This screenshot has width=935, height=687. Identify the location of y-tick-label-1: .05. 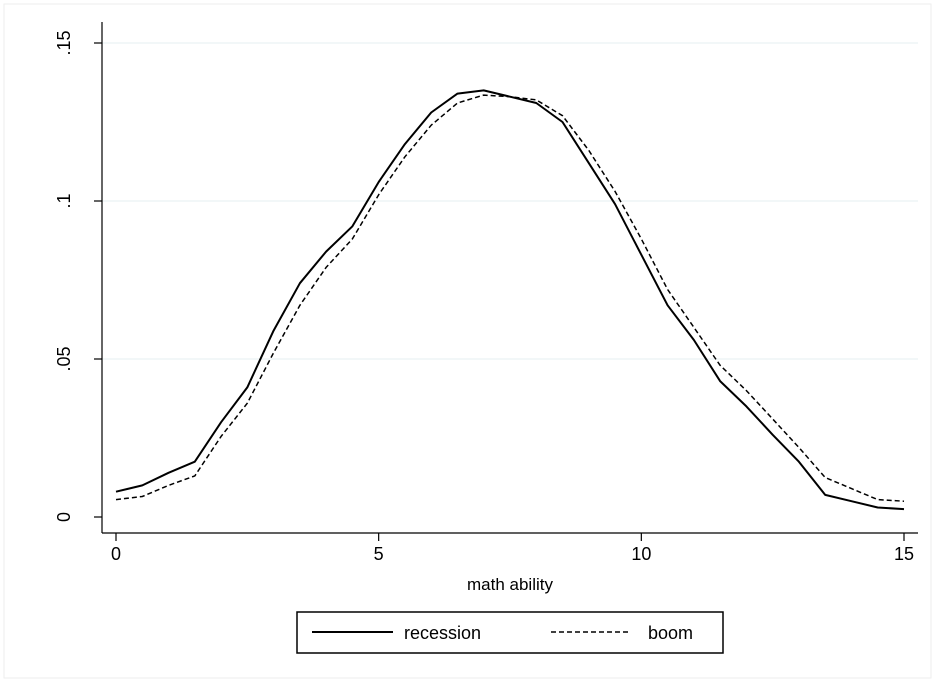
(64, 358).